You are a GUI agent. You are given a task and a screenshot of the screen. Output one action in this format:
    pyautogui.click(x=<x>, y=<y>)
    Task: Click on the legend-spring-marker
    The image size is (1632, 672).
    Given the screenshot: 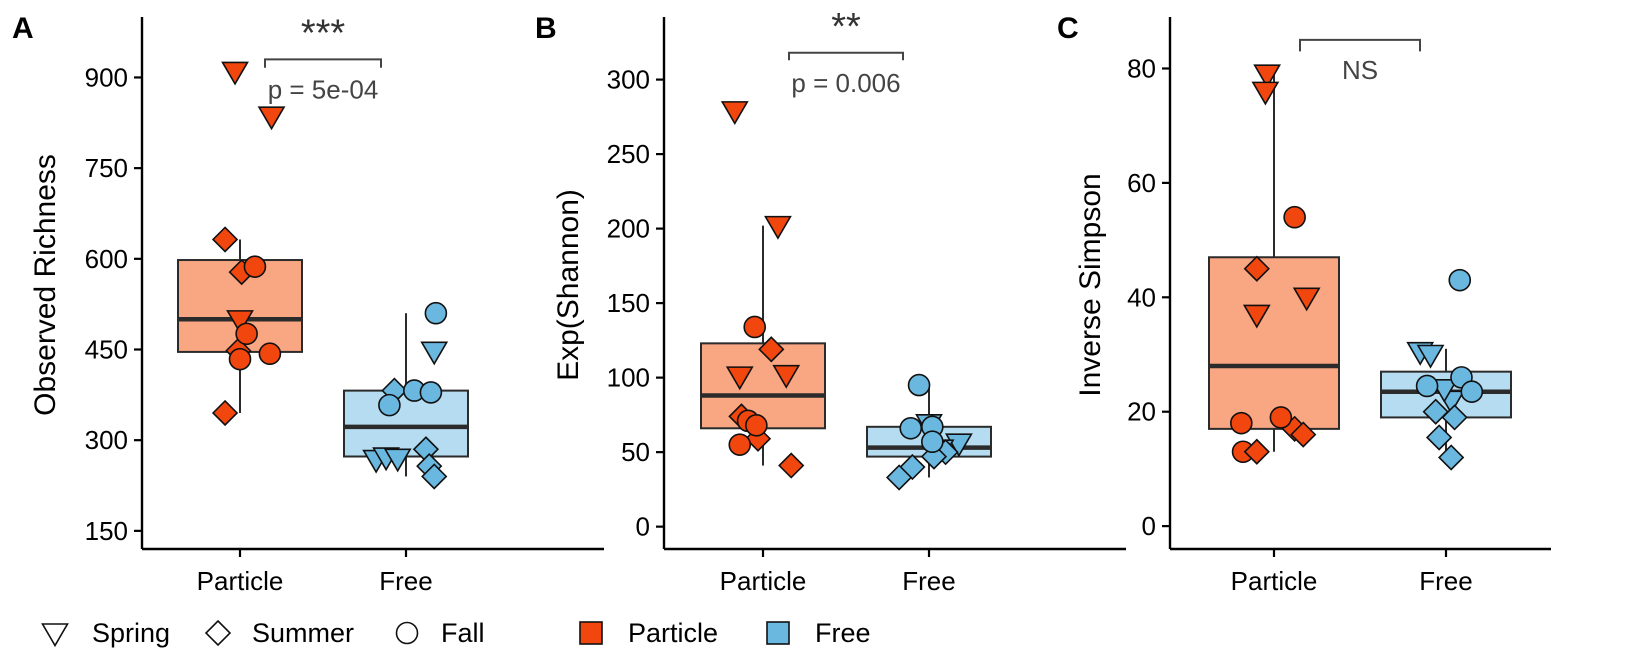 What is the action you would take?
    pyautogui.click(x=55, y=635)
    